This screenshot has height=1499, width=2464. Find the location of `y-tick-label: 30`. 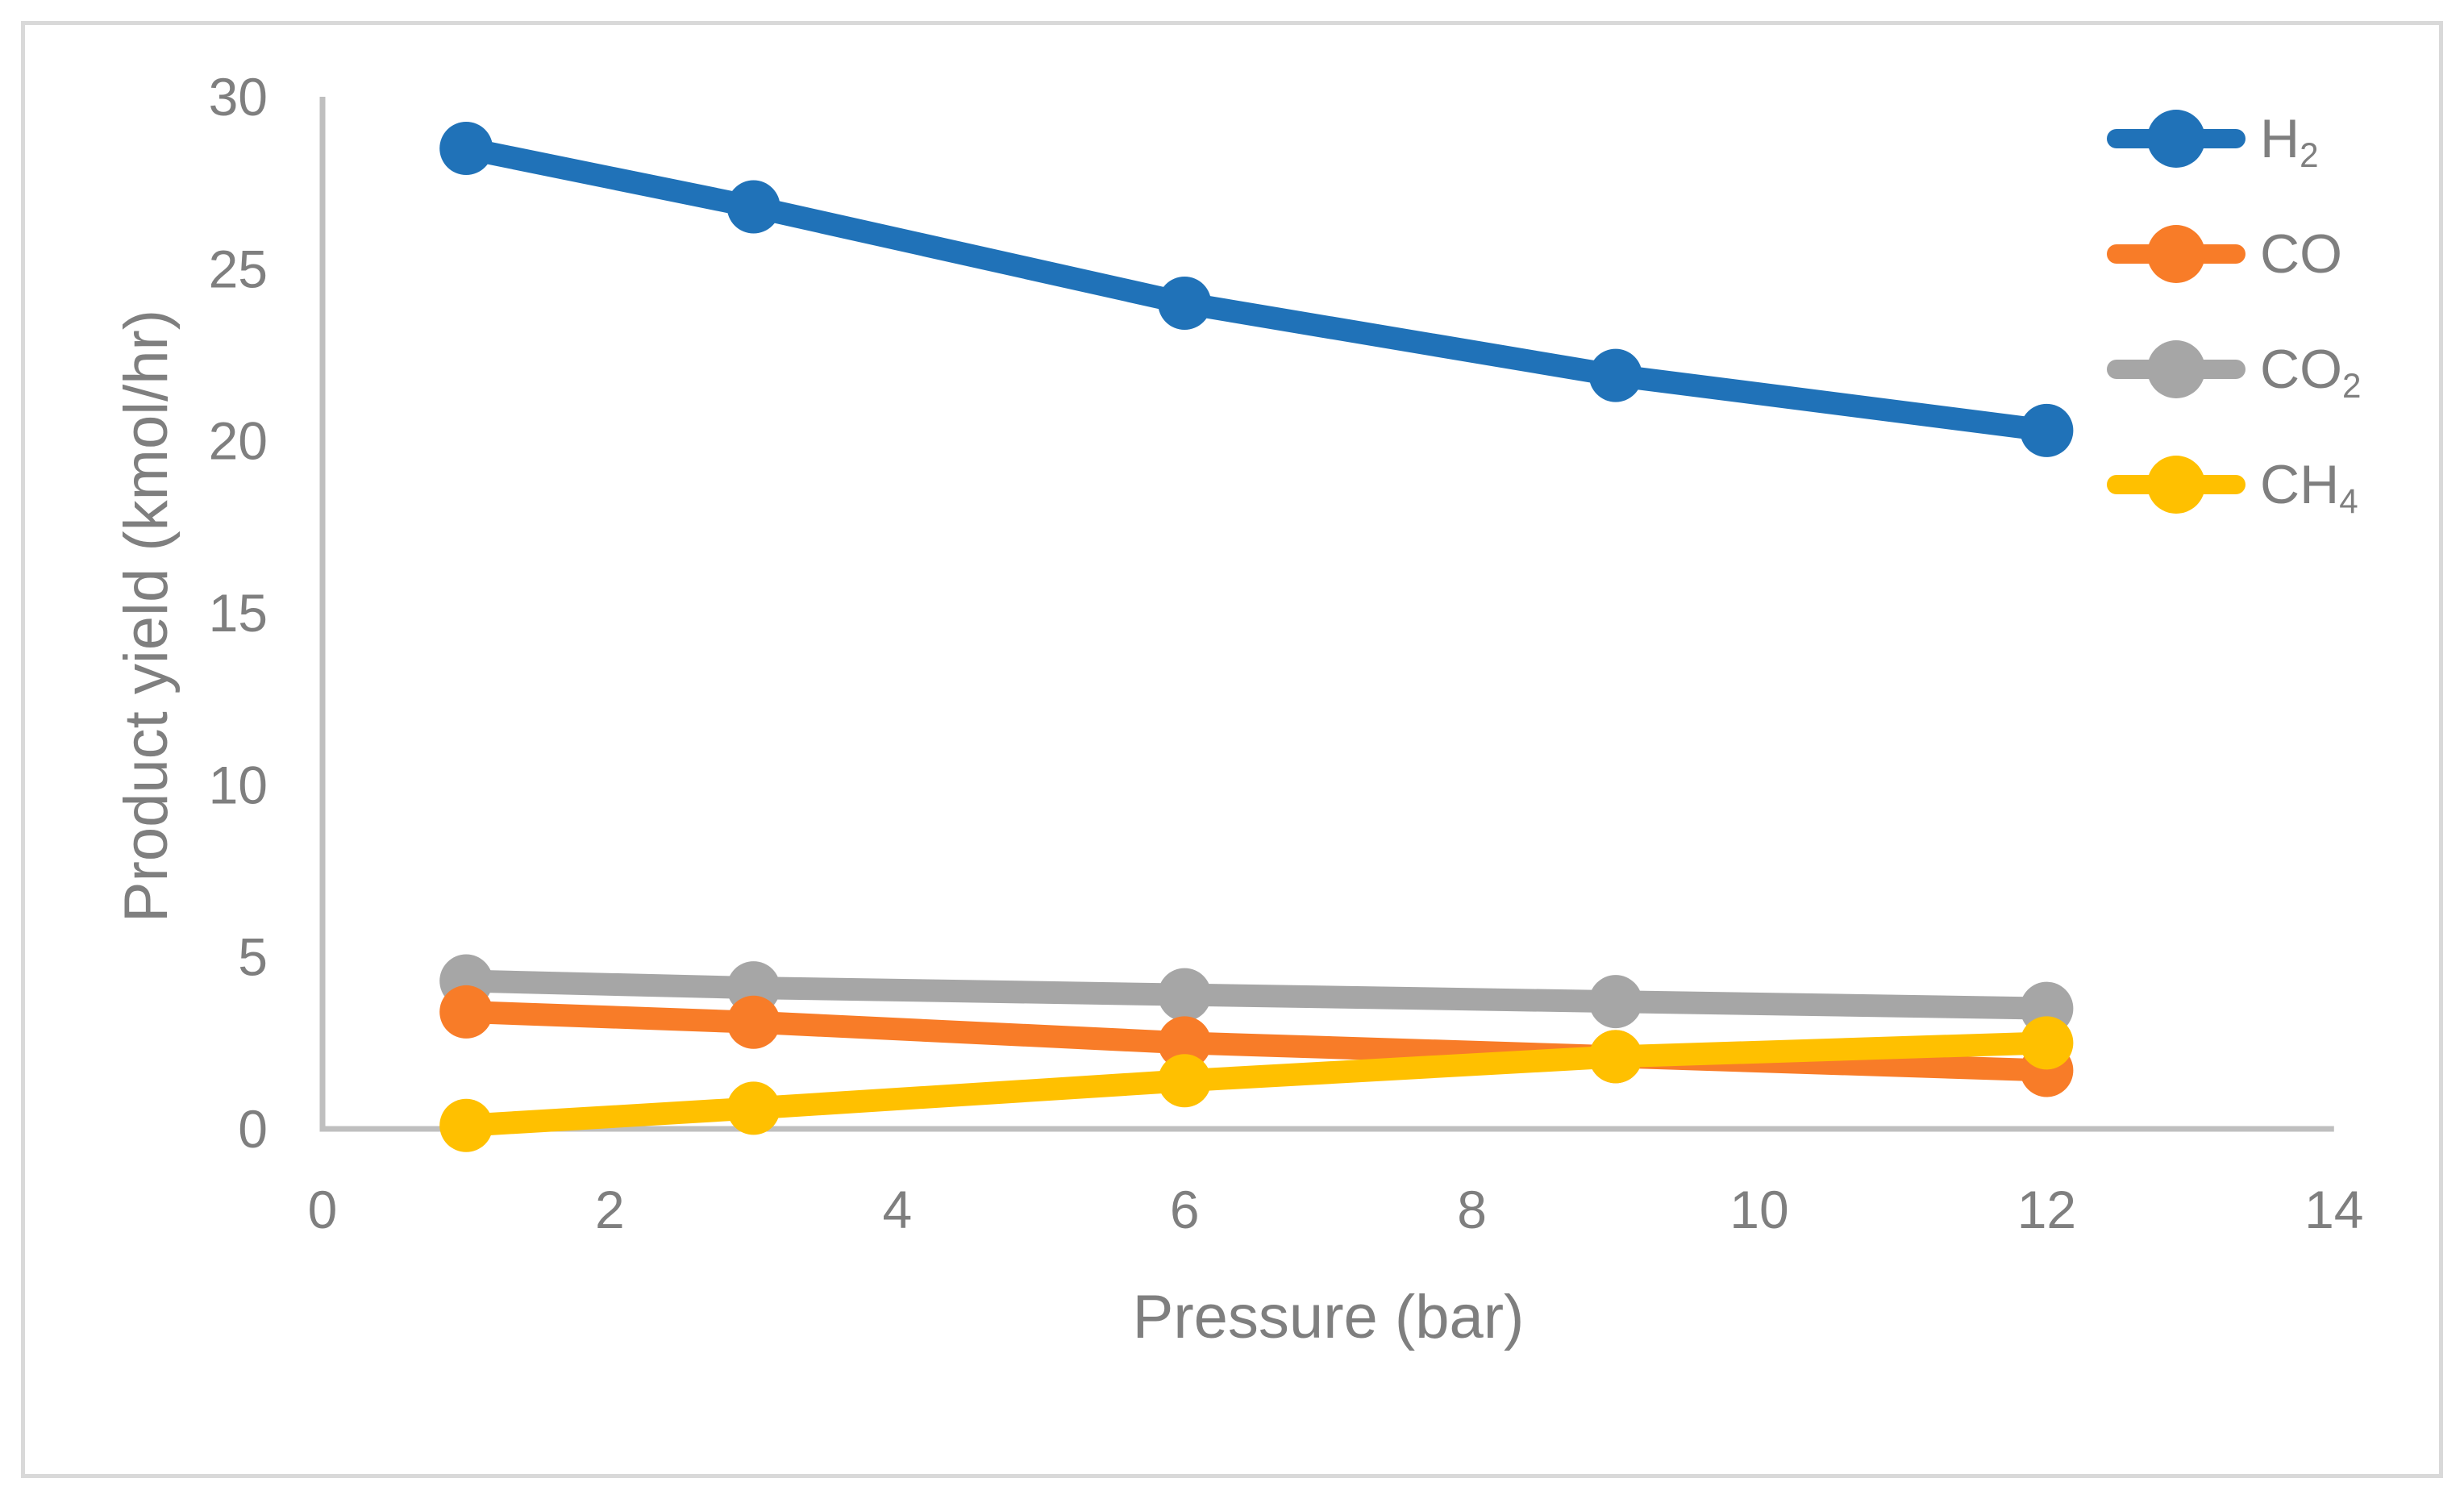

y-tick-label: 30 is located at coordinates (238, 97).